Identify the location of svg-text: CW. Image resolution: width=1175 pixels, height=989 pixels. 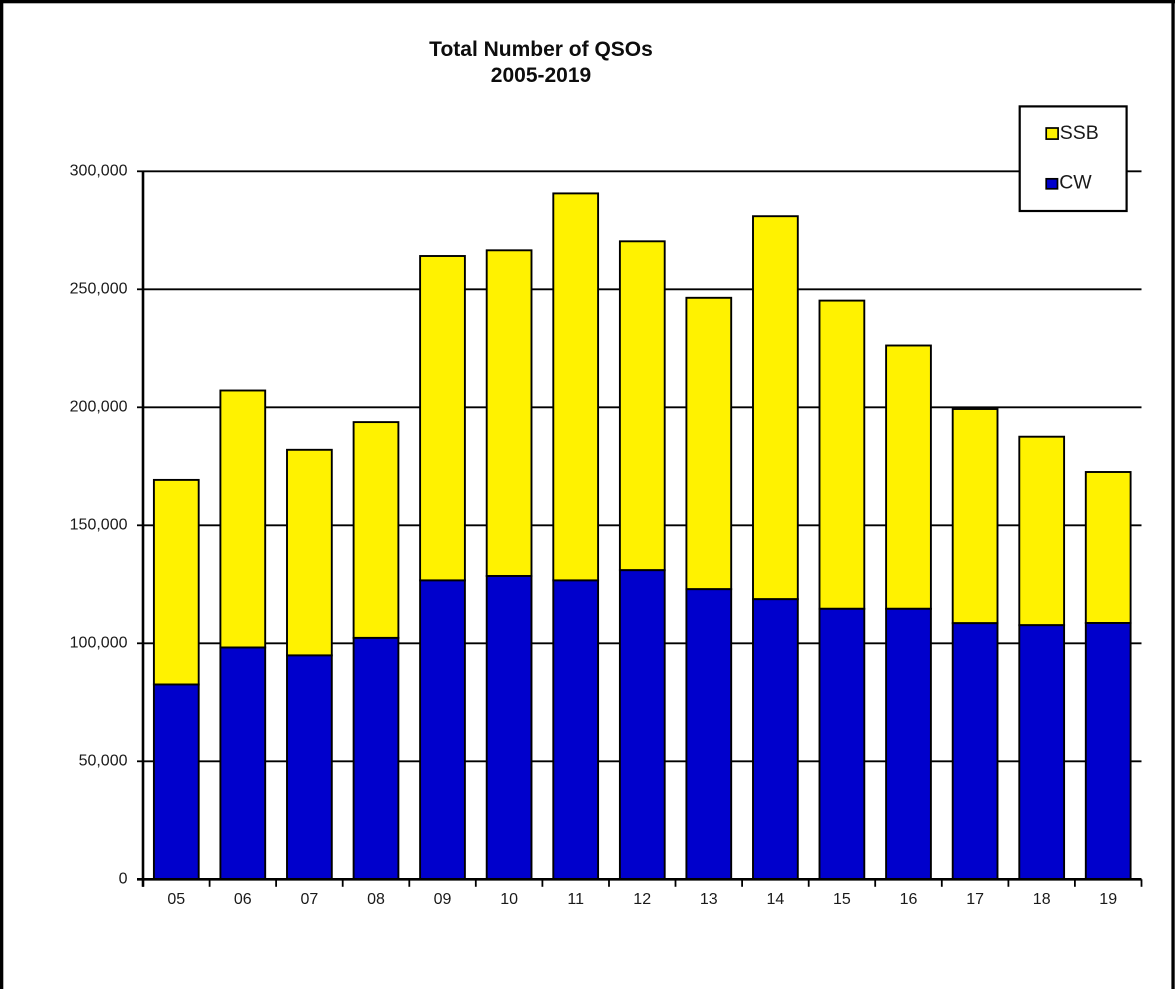
(1075, 183).